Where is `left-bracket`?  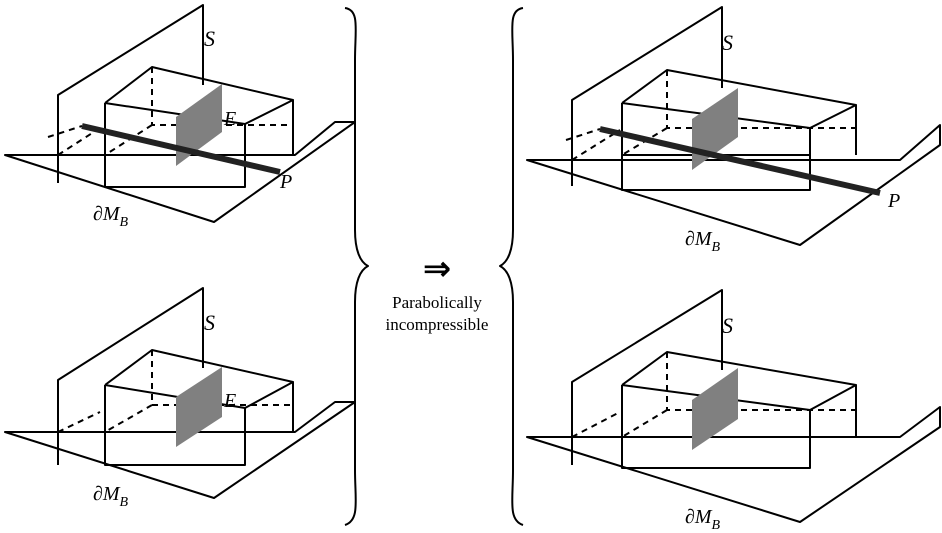
left-bracket is located at coordinates (356, 266).